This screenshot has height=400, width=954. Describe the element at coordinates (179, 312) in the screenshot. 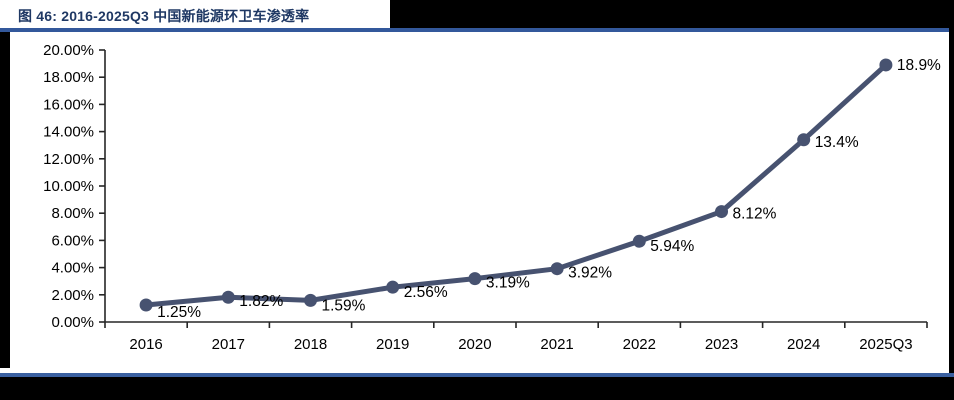

I see `data-point-label: 1.25%` at that location.